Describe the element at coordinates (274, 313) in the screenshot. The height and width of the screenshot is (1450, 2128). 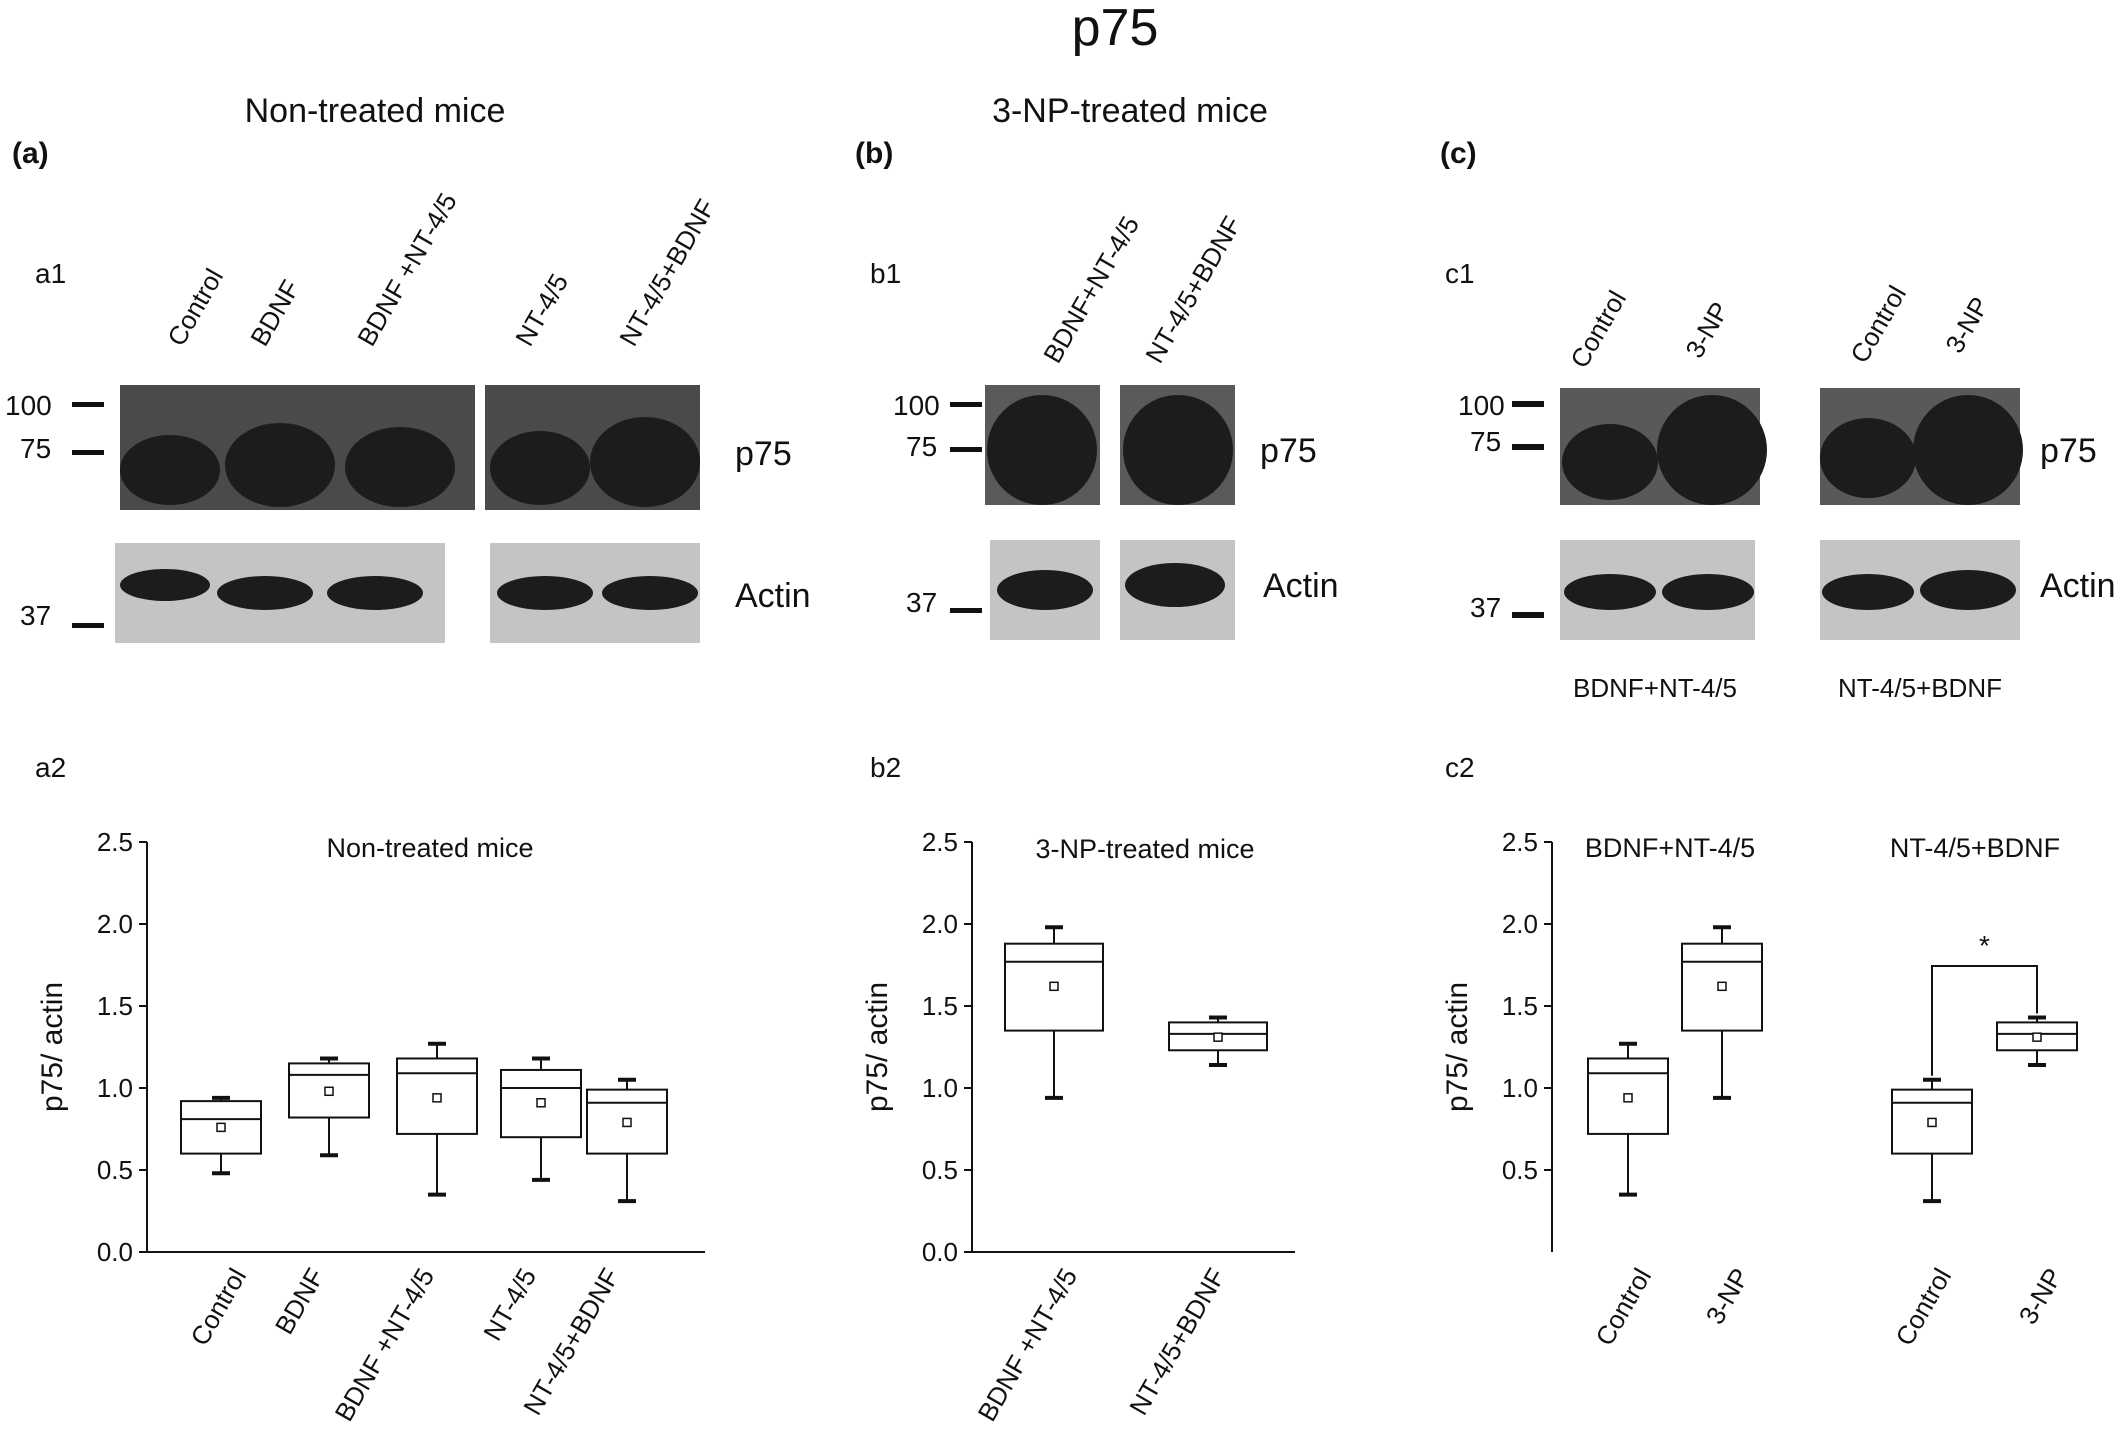
I see `blot-a1-lane-label: BDNF` at that location.